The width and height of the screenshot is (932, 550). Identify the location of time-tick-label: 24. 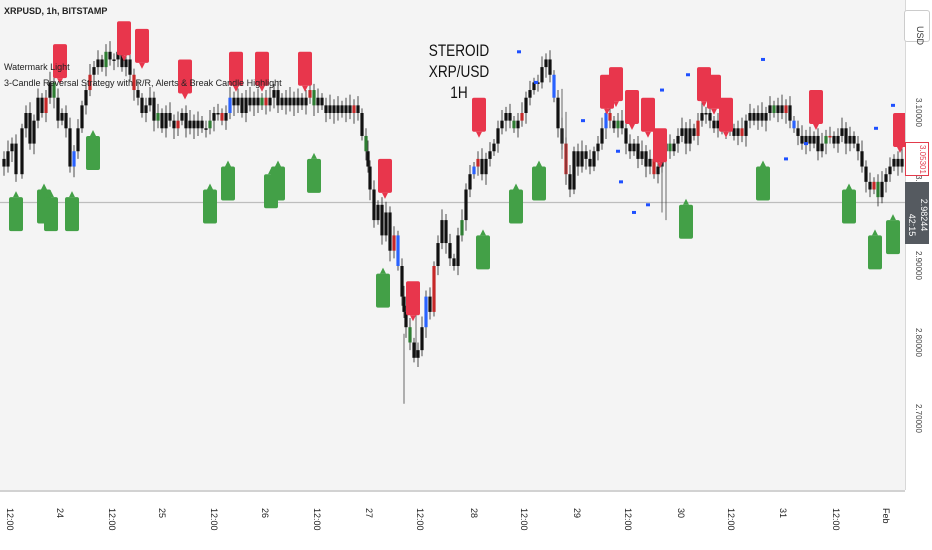
(60, 513).